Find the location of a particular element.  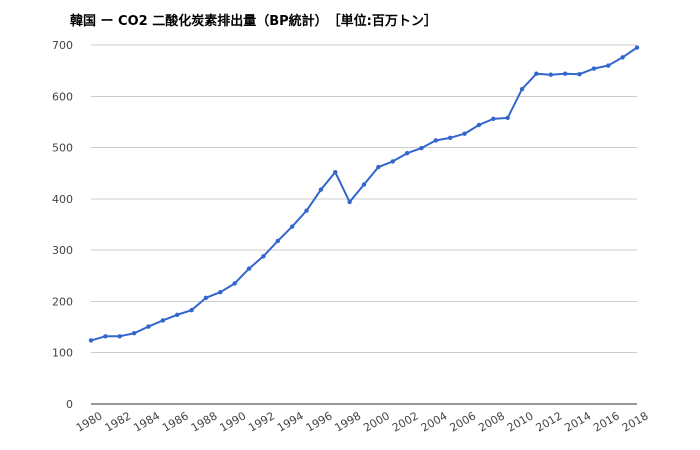

x-tick-label: 1998 is located at coordinates (348, 421).